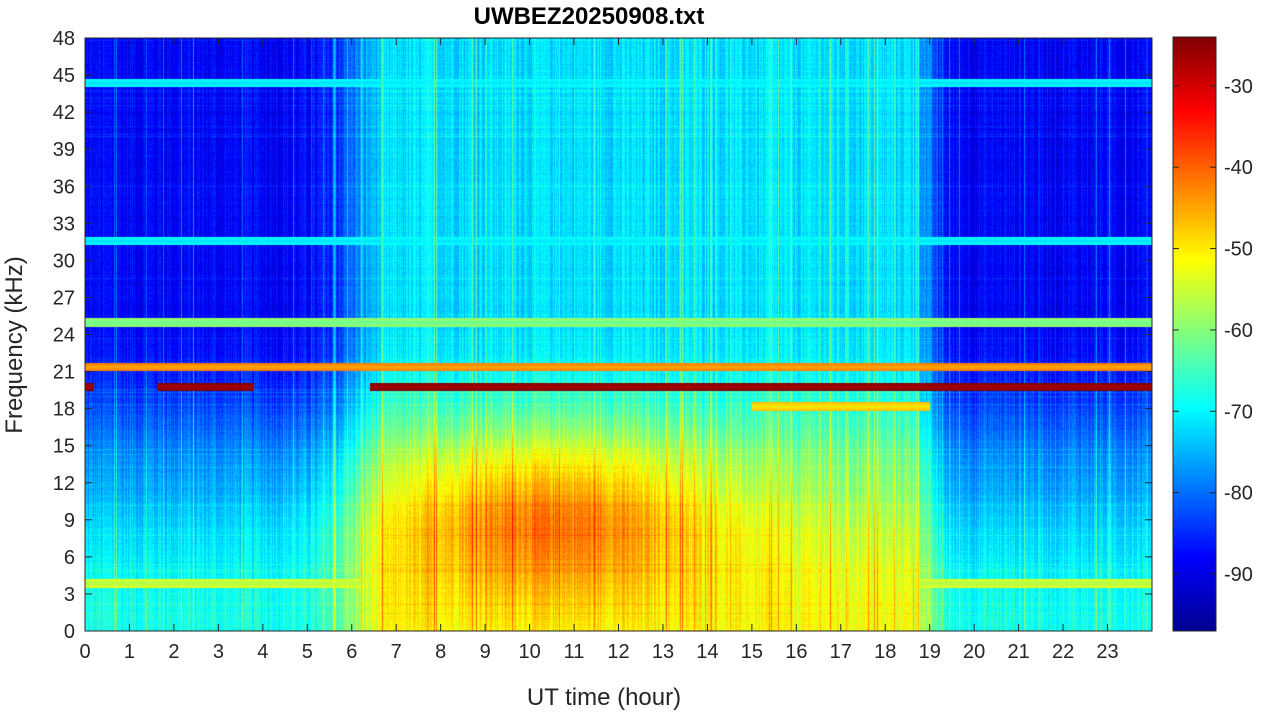  I want to click on colorbar-axis: -90 -80 -70 -60 -50 -40 -30, so click(1213, 331).